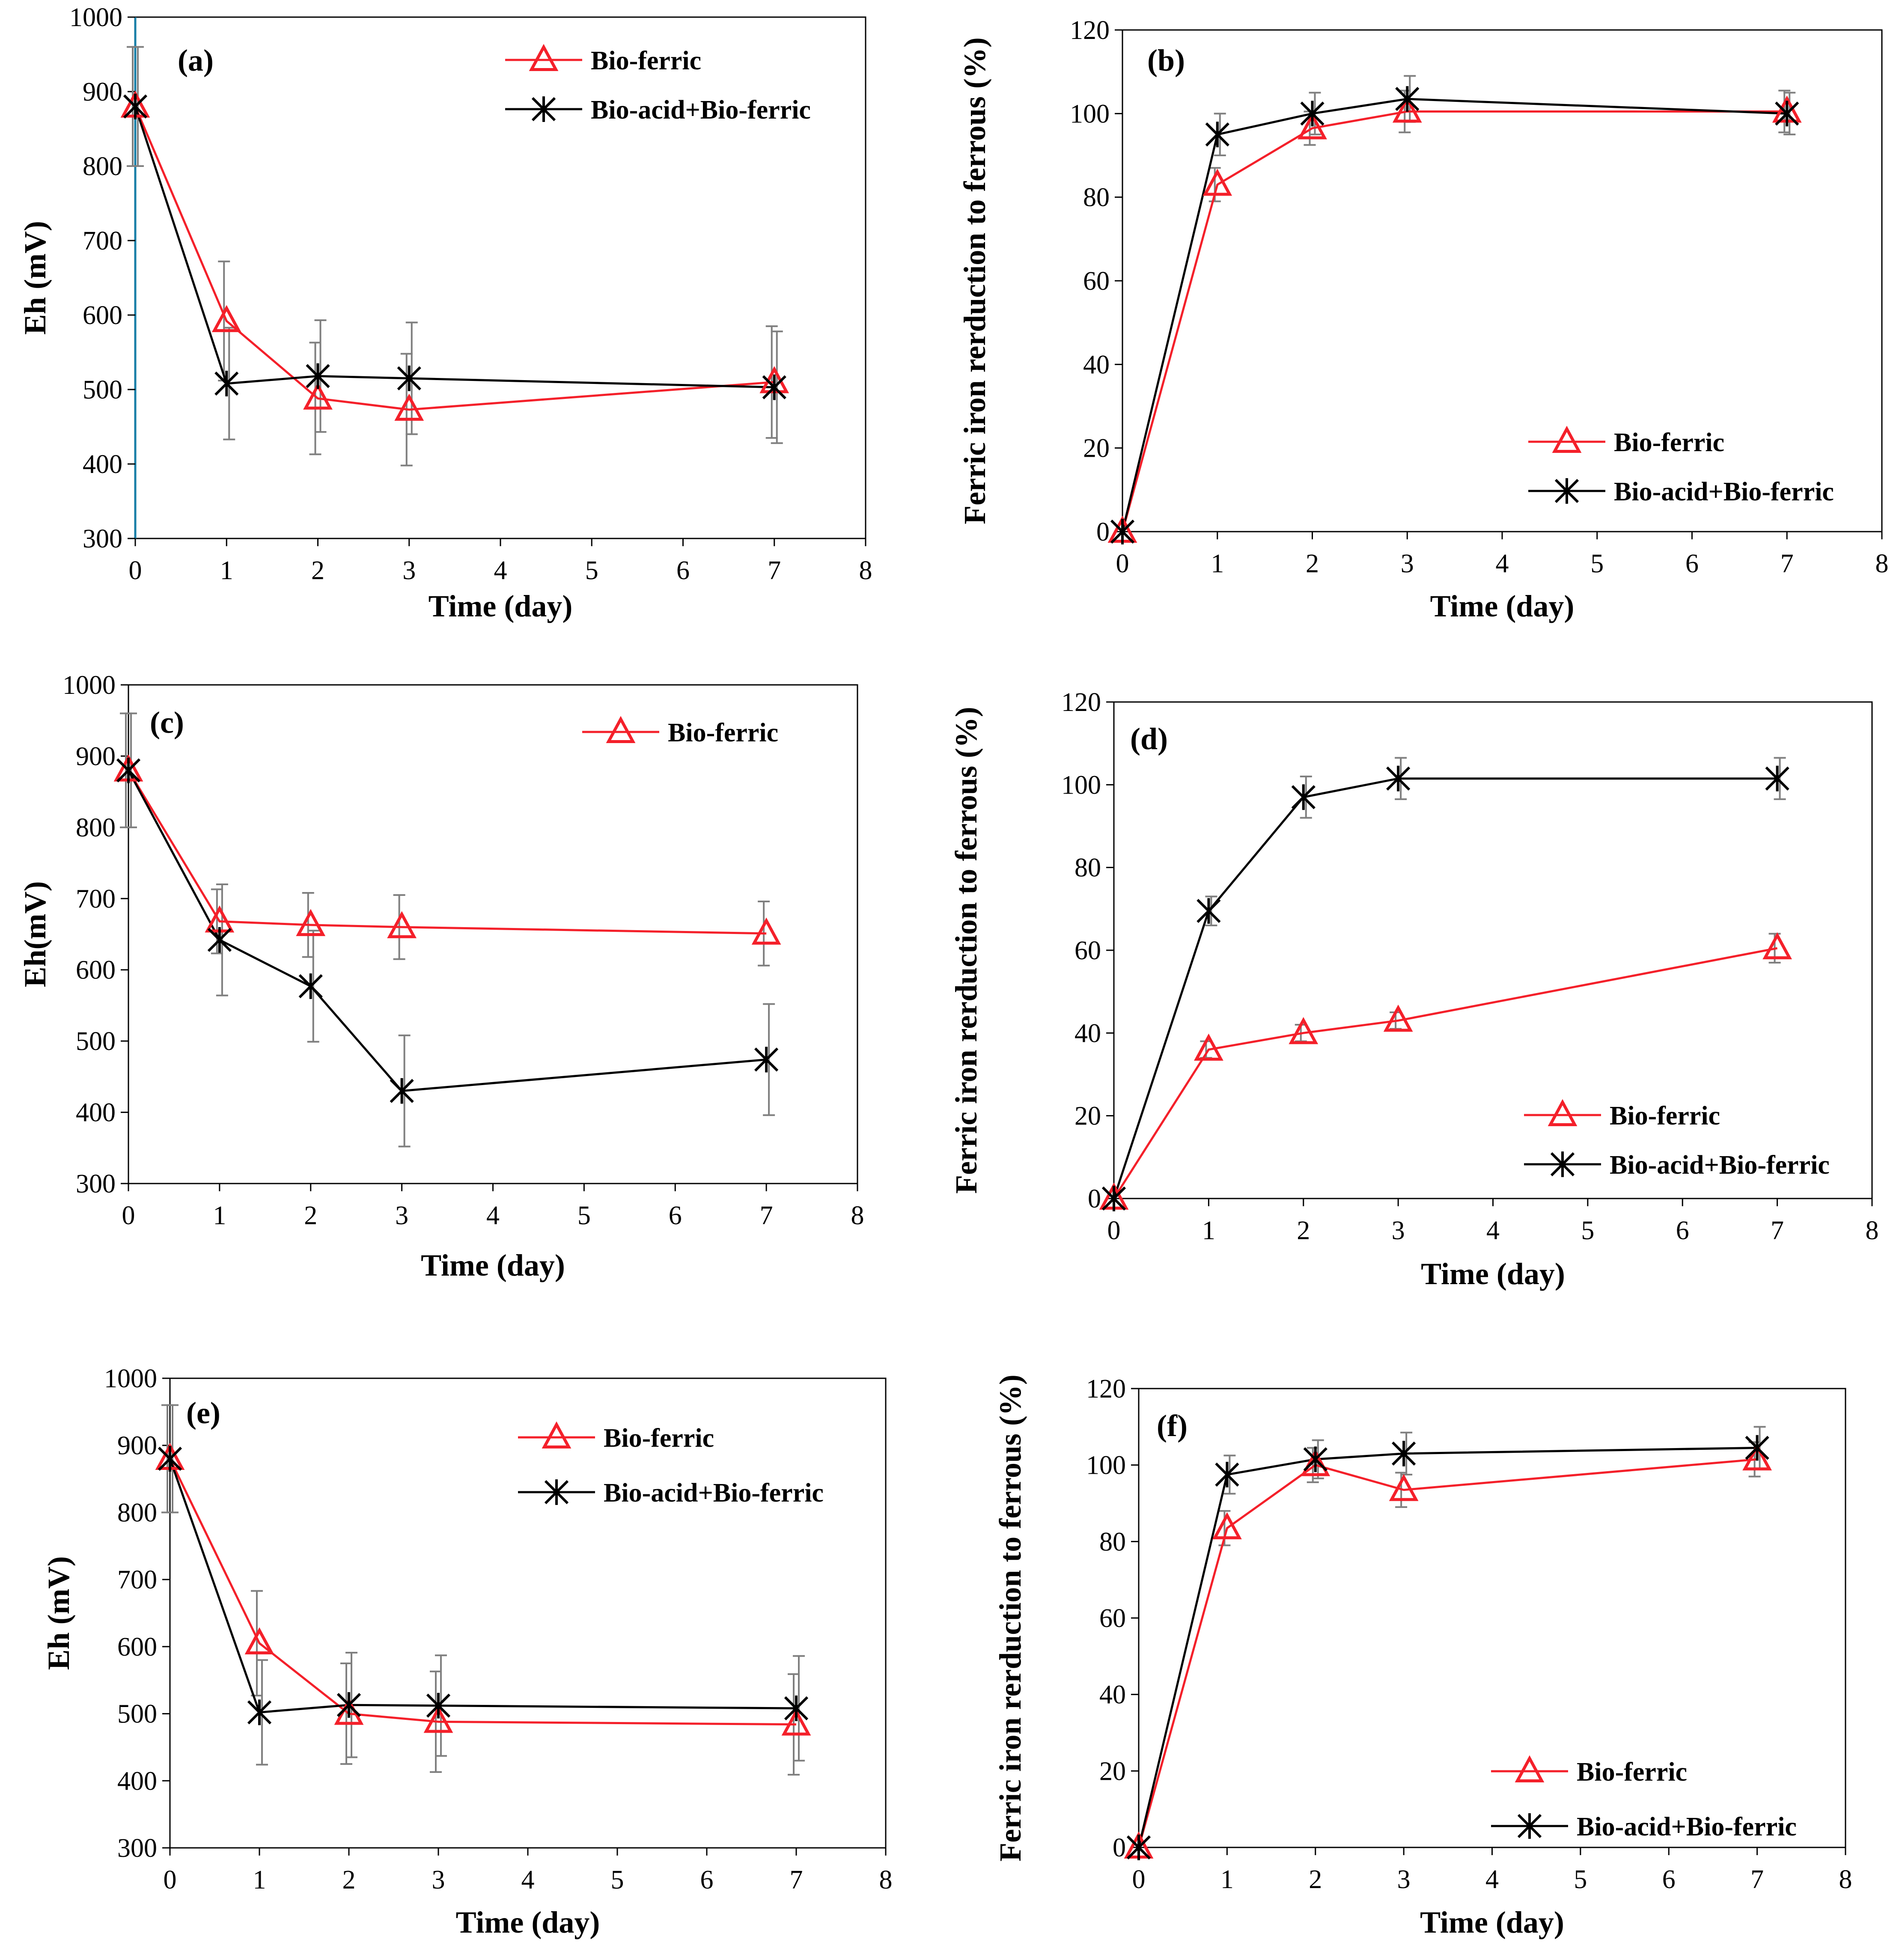 This screenshot has width=1902, height=1960. I want to click on y-tick-label: 100, so click(1106, 1466).